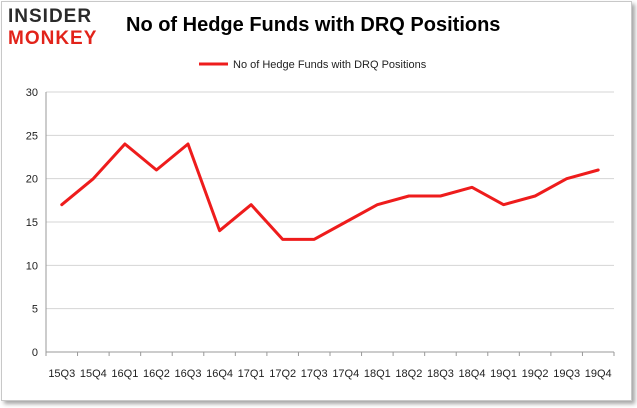 The height and width of the screenshot is (408, 637). I want to click on y-tick-label: 10, so click(32, 266).